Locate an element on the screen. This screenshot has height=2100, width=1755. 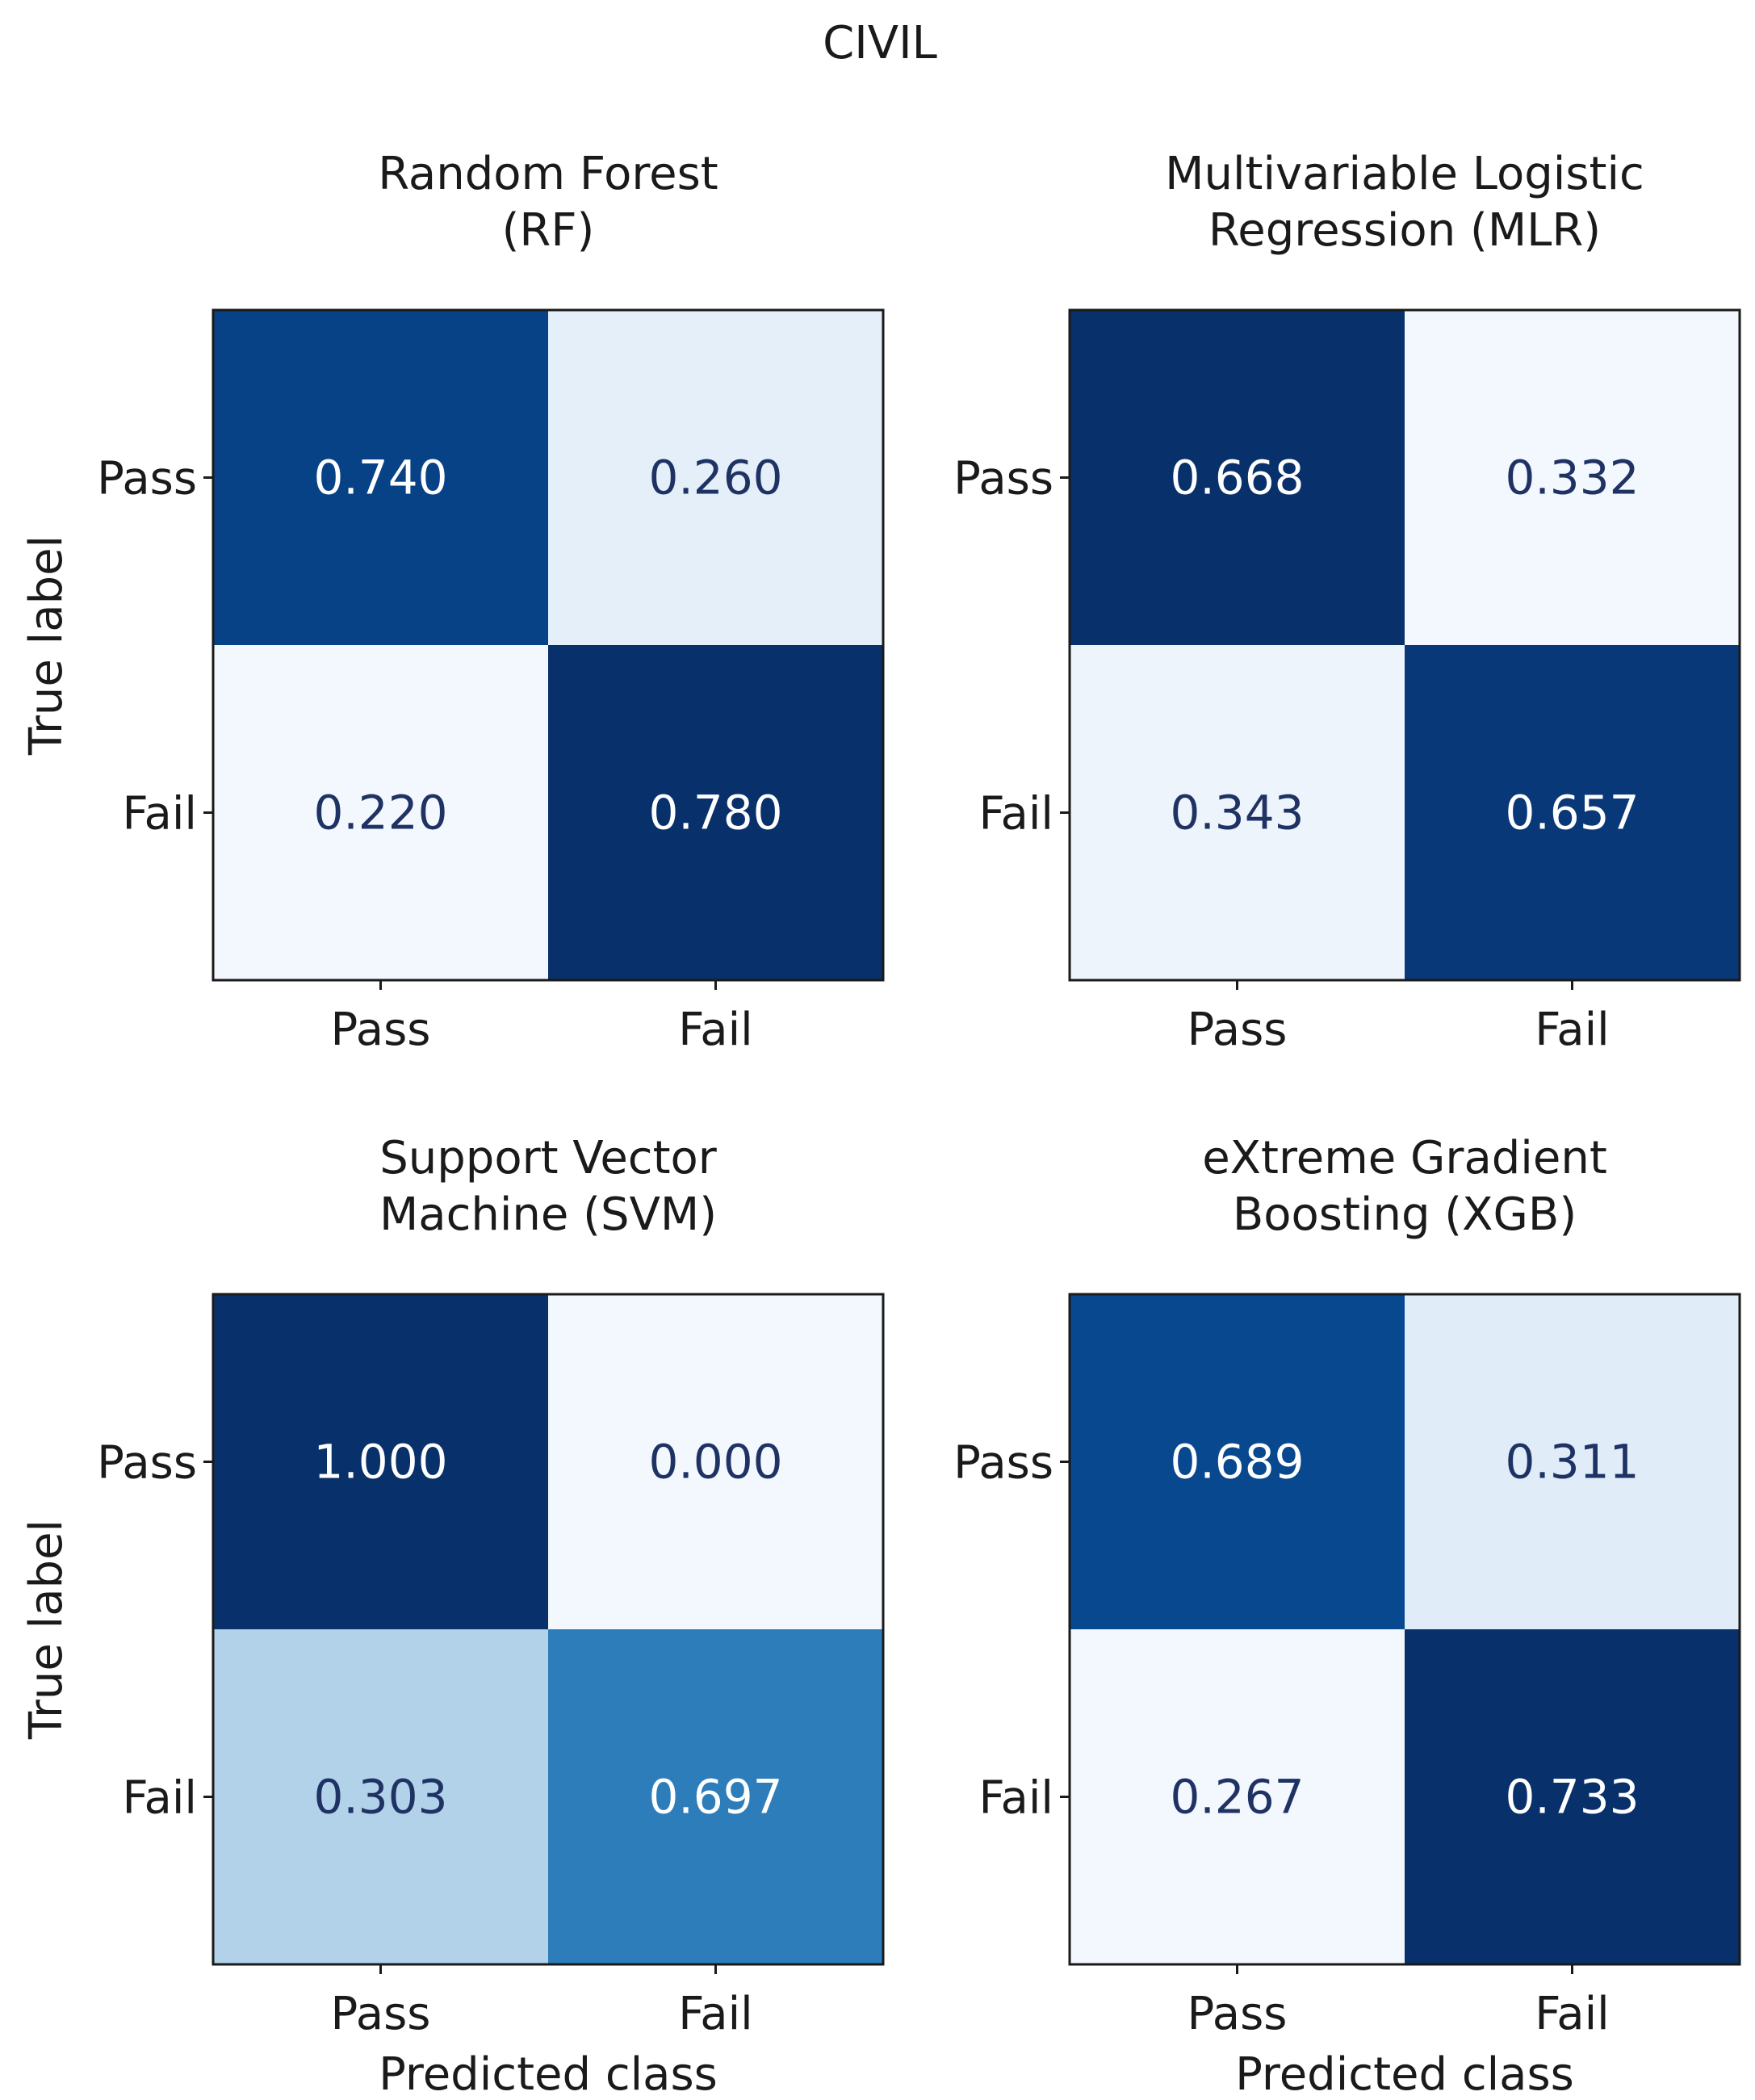
cell-value-label: 0.668 is located at coordinates (1237, 478).